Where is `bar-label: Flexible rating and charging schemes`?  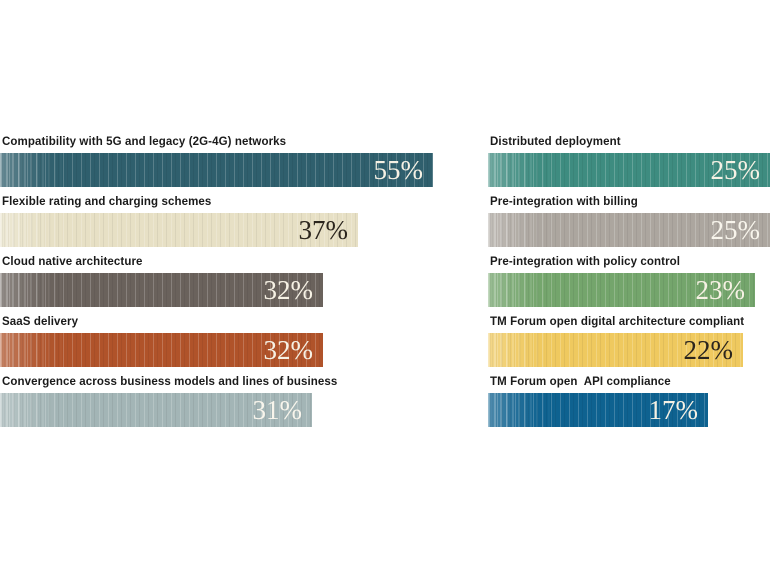 bar-label: Flexible rating and charging schemes is located at coordinates (107, 202).